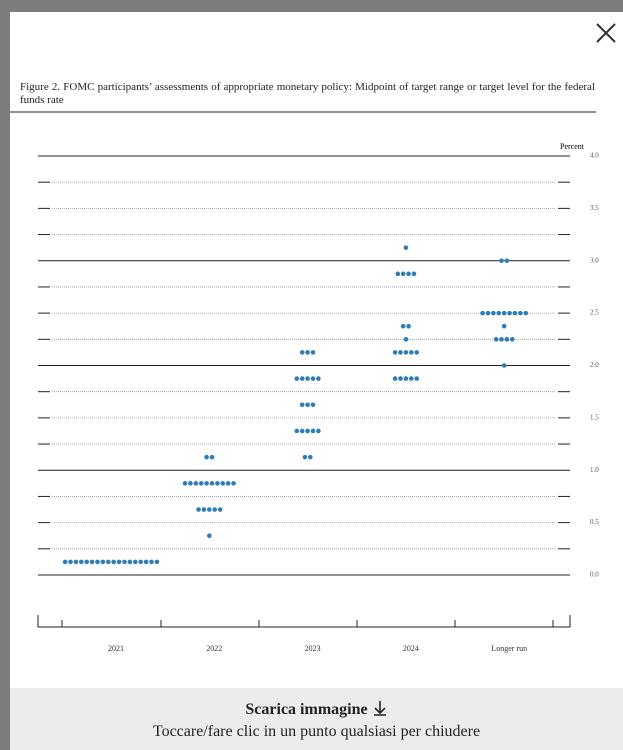 The width and height of the screenshot is (623, 750). Describe the element at coordinates (594, 365) in the screenshot. I see `y-tick-label: 2.0` at that location.